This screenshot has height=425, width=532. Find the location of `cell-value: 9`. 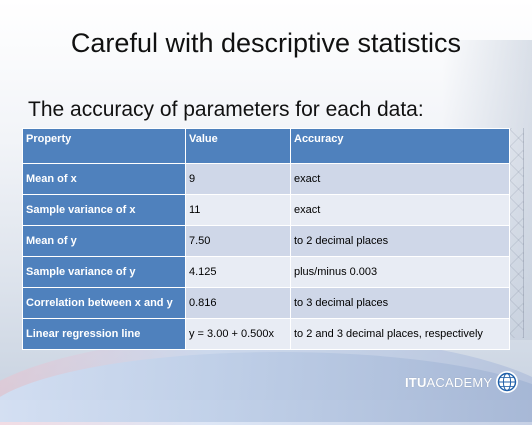

cell-value: 9 is located at coordinates (238, 179).